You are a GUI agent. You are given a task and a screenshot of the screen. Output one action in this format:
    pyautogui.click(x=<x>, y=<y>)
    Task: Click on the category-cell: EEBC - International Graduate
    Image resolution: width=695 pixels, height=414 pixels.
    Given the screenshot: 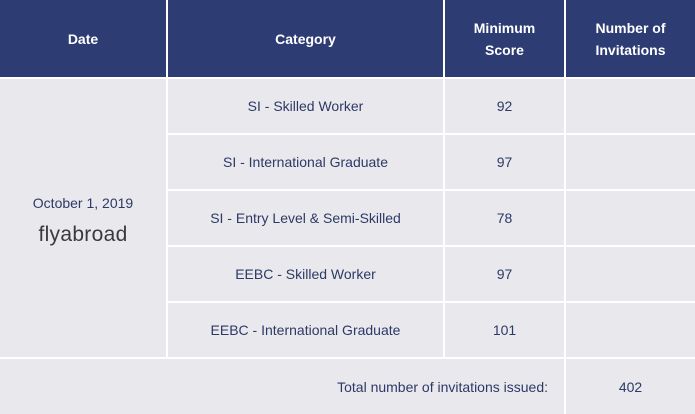 What is the action you would take?
    pyautogui.click(x=306, y=330)
    